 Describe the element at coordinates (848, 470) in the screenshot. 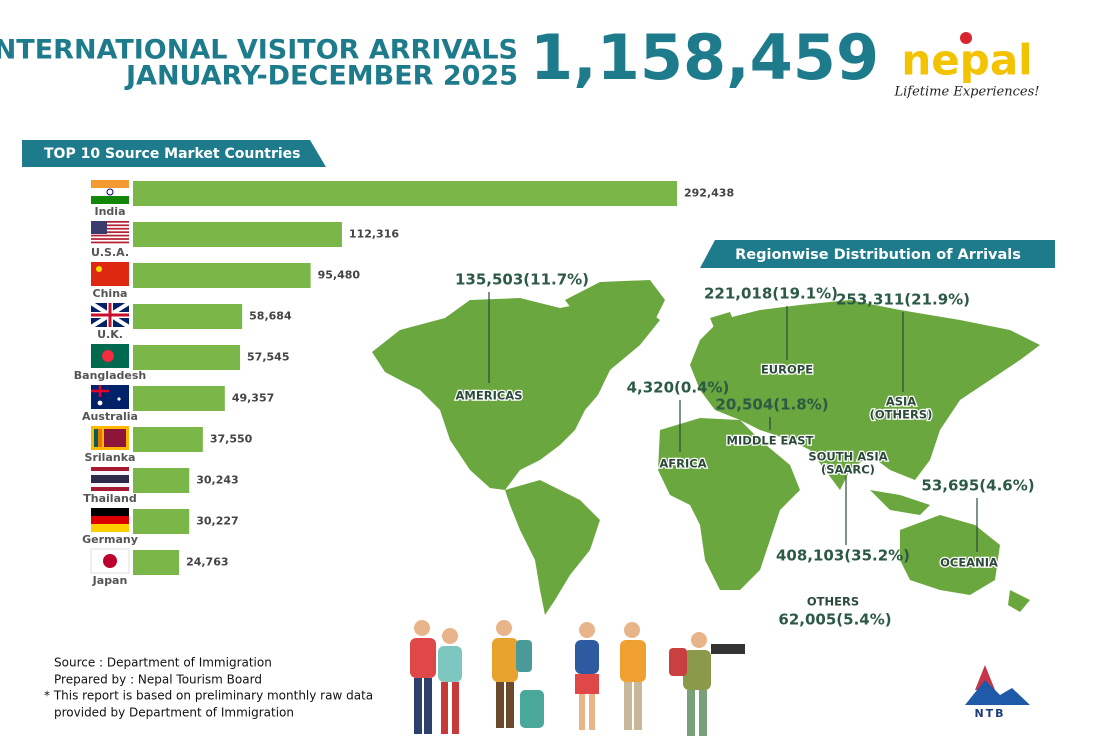

I see `region-name: (SAARC)` at that location.